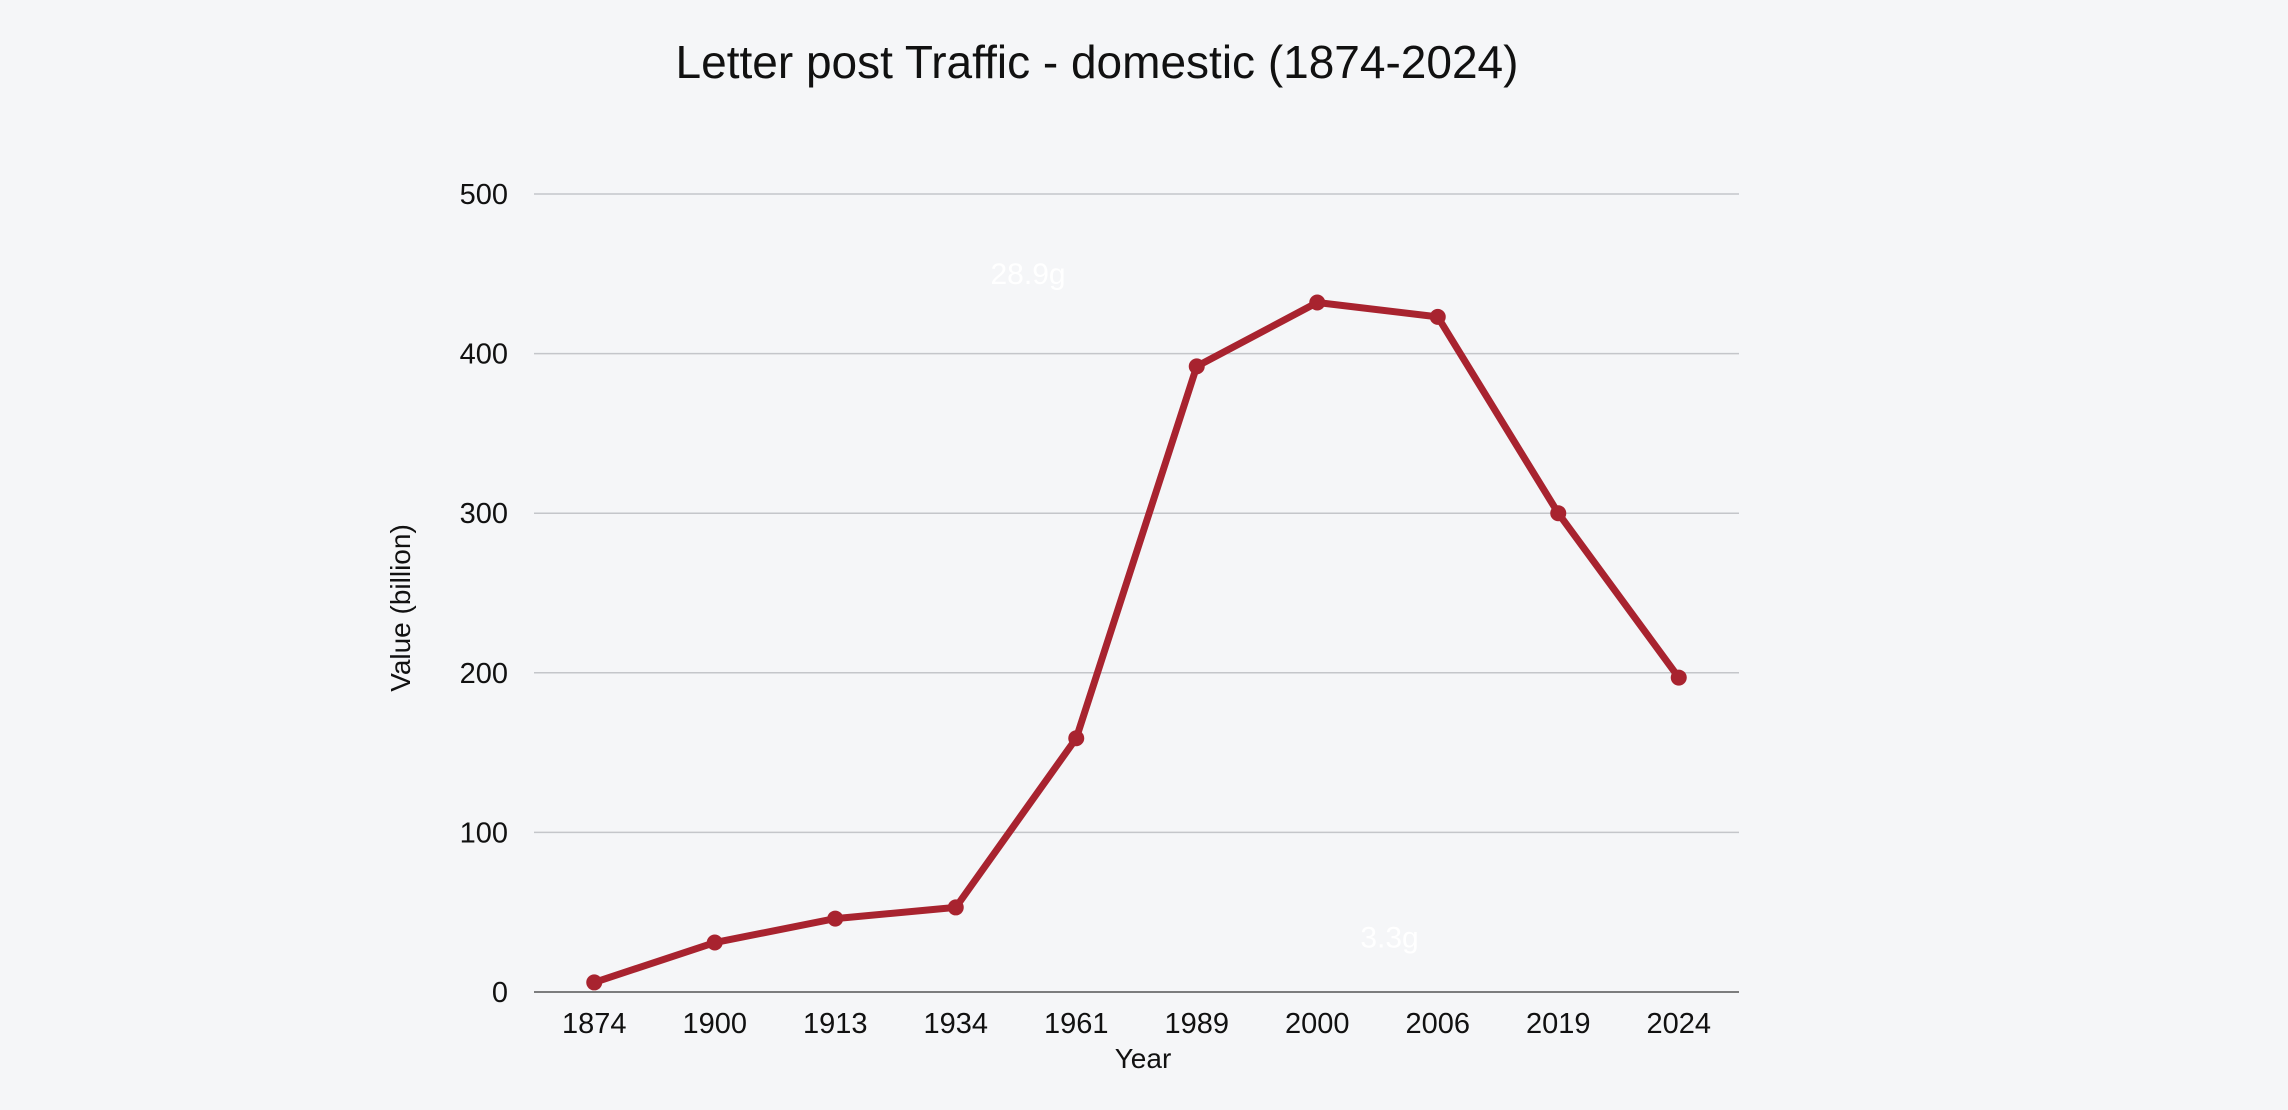  I want to click on x-tick-label: 1913, so click(835, 1024).